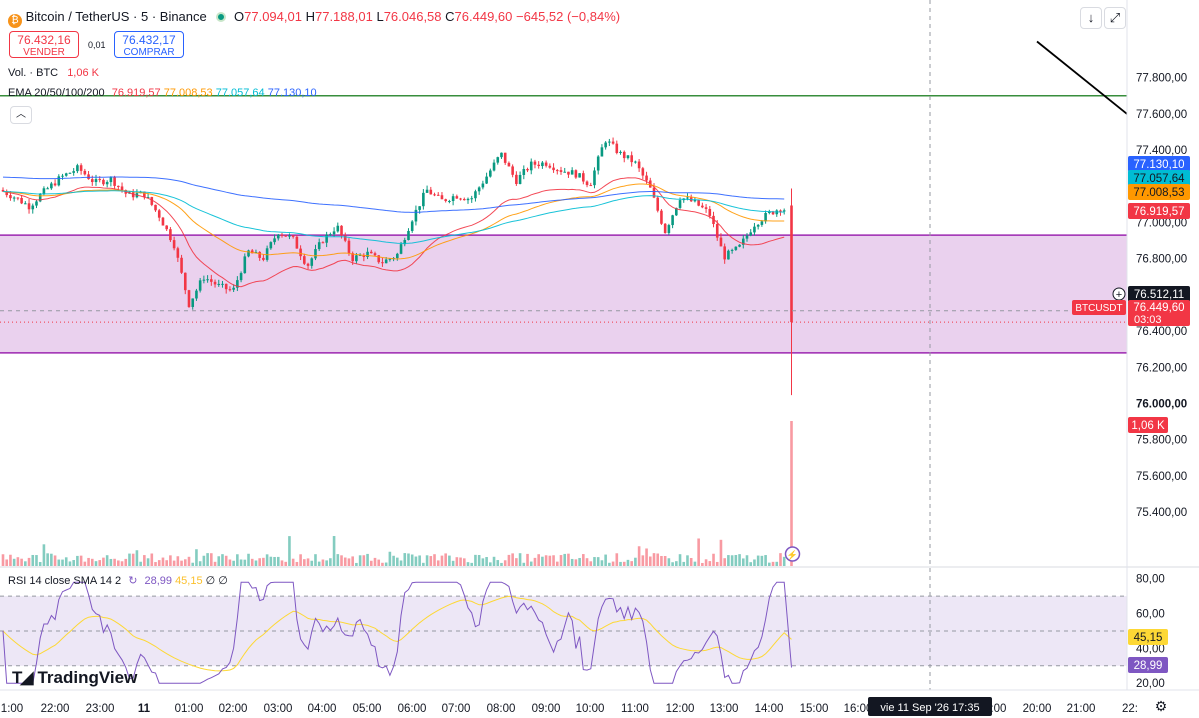 Image resolution: width=1199 pixels, height=718 pixels. What do you see at coordinates (1148, 665) in the screenshot?
I see `rsi-badge` at bounding box center [1148, 665].